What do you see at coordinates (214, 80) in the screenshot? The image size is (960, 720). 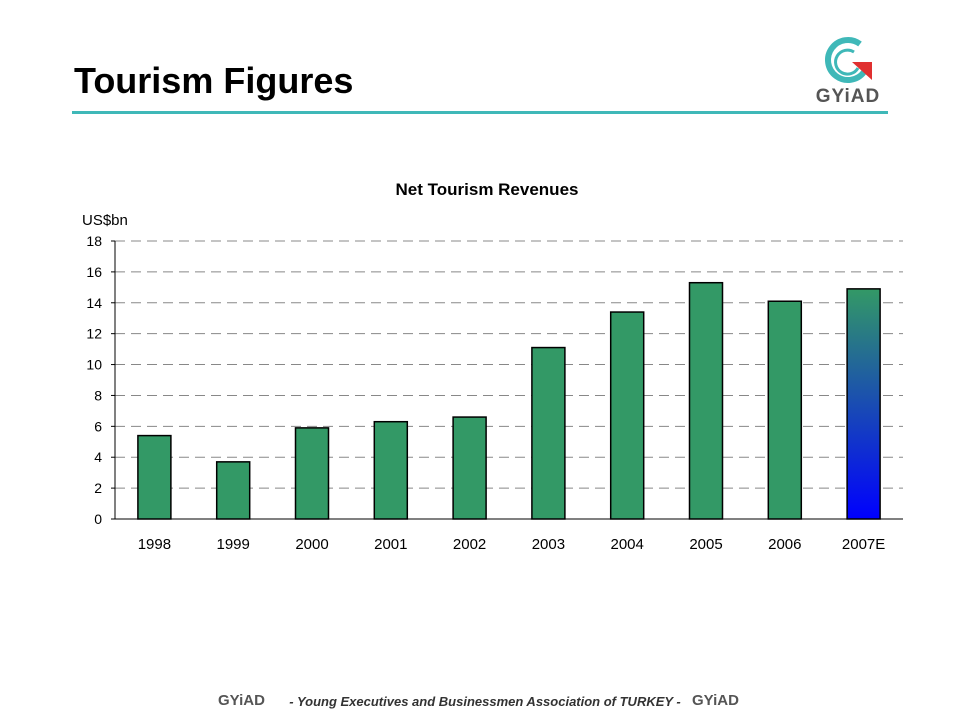 I see `slide-title: Tourism Figures` at bounding box center [214, 80].